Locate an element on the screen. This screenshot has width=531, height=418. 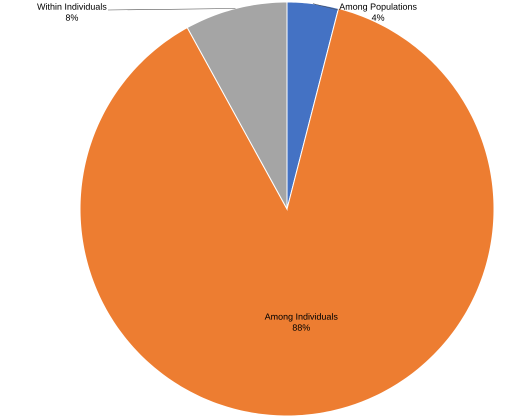
data-label: 88% is located at coordinates (301, 327).